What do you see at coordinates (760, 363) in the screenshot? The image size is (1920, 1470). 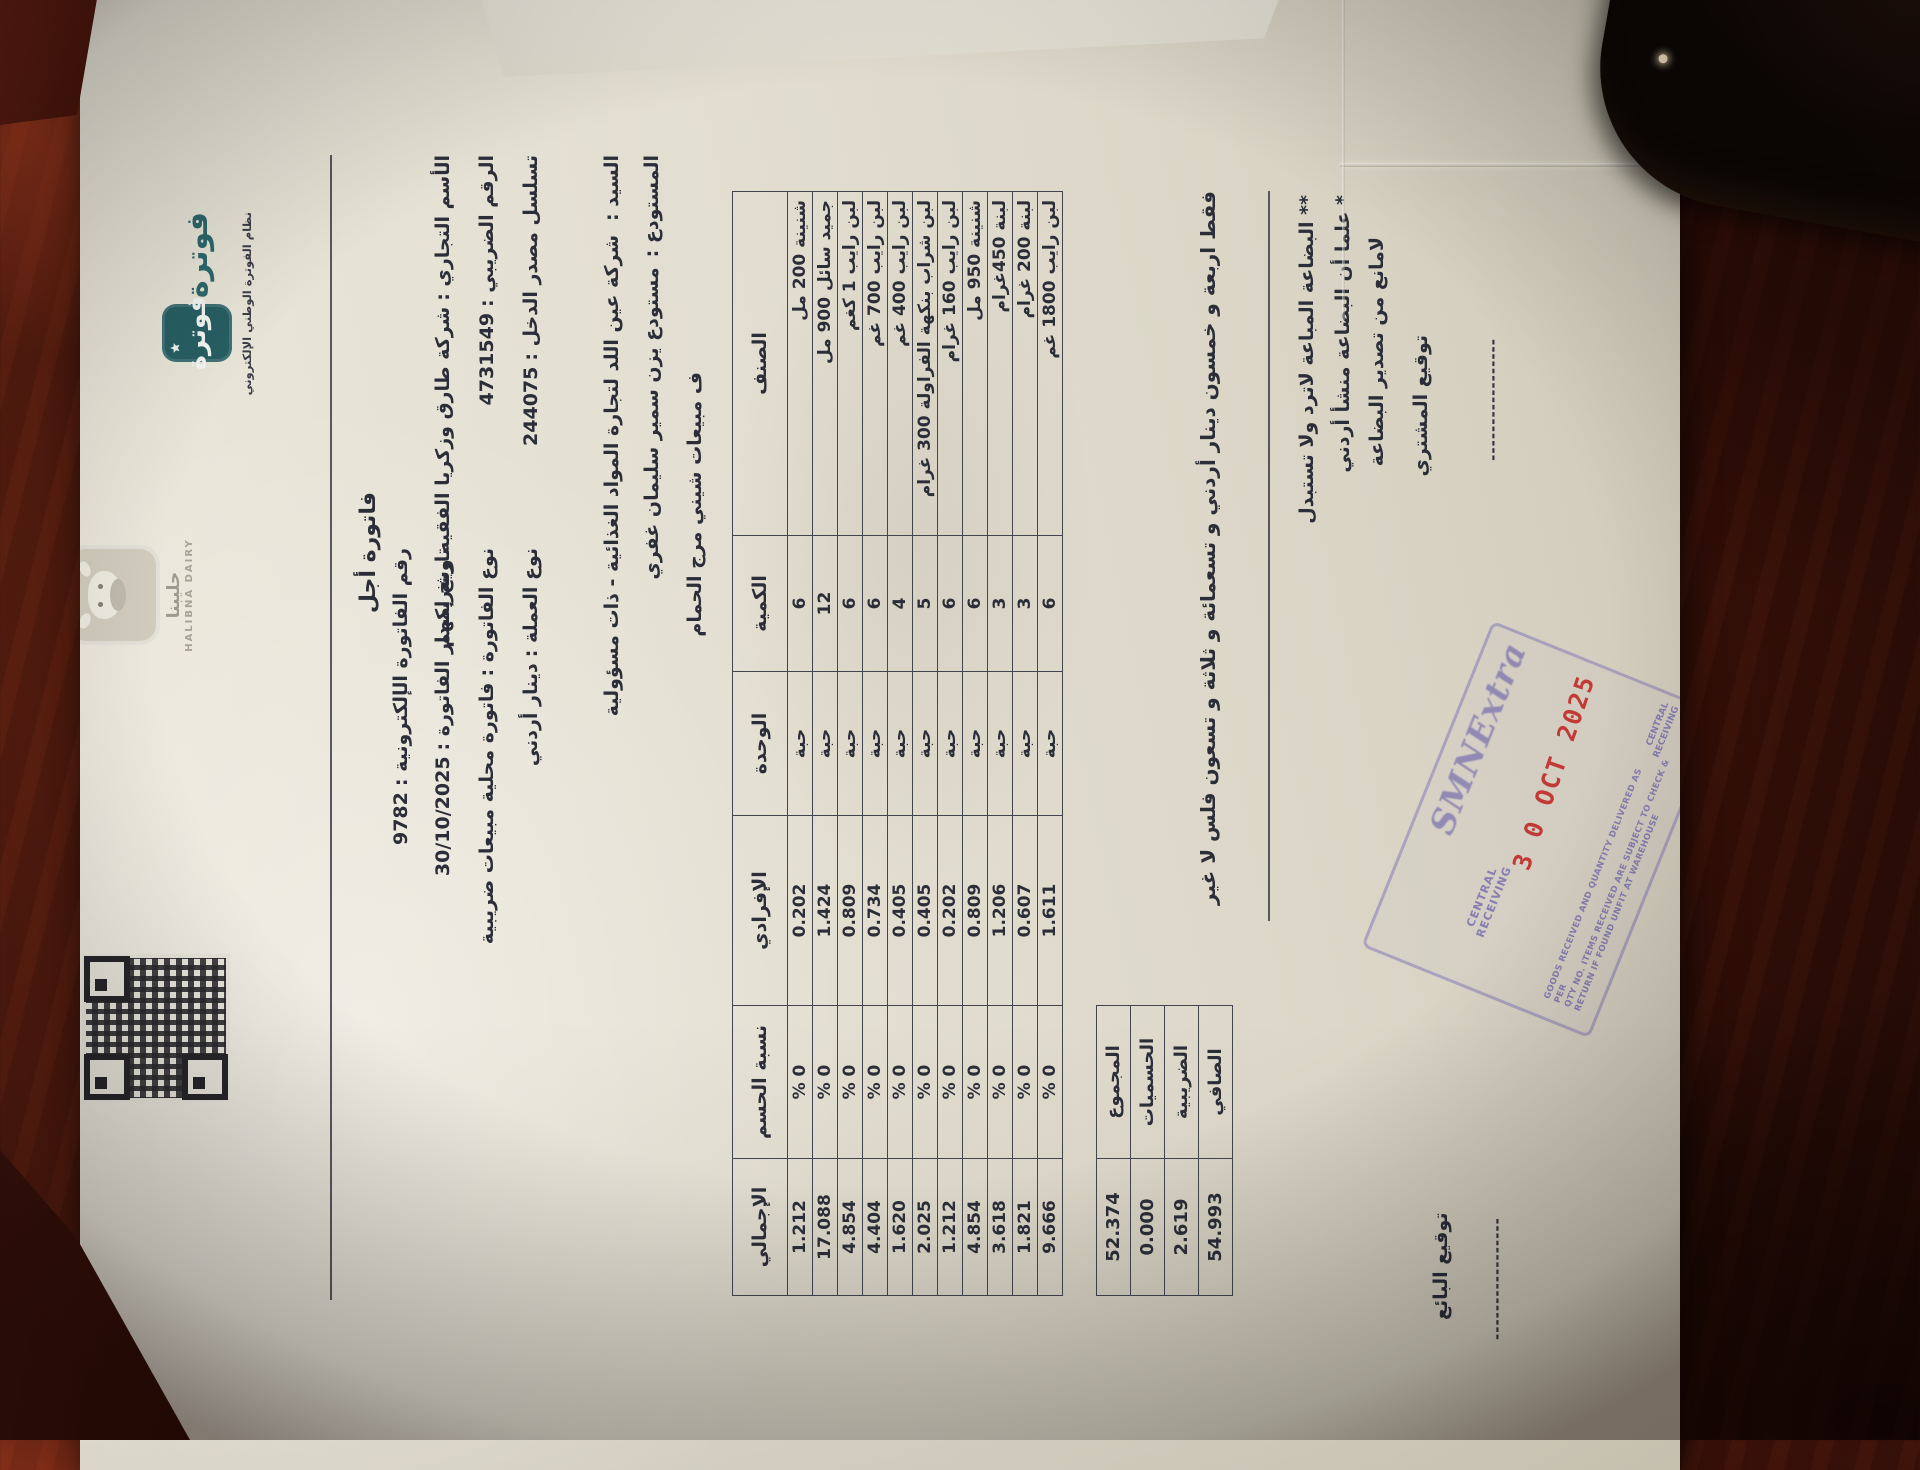 I see `col-item: الصنف` at bounding box center [760, 363].